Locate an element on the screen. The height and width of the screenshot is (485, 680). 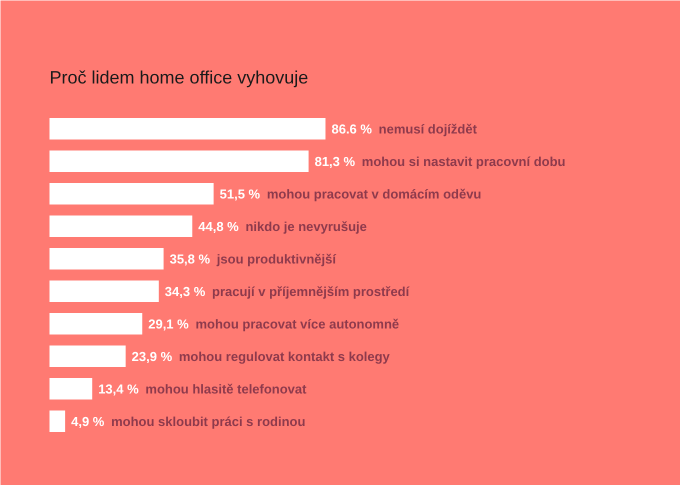
y-tick-label: mohou pracovat více autonomně is located at coordinates (297, 324).